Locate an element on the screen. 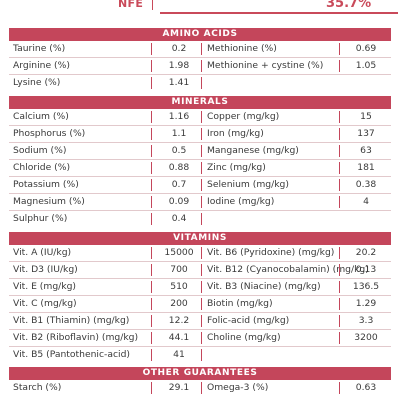 This screenshot has height=400, width=400. nutrient-label: Vit. B3 (Niacine) (mg/kg) is located at coordinates (264, 286).